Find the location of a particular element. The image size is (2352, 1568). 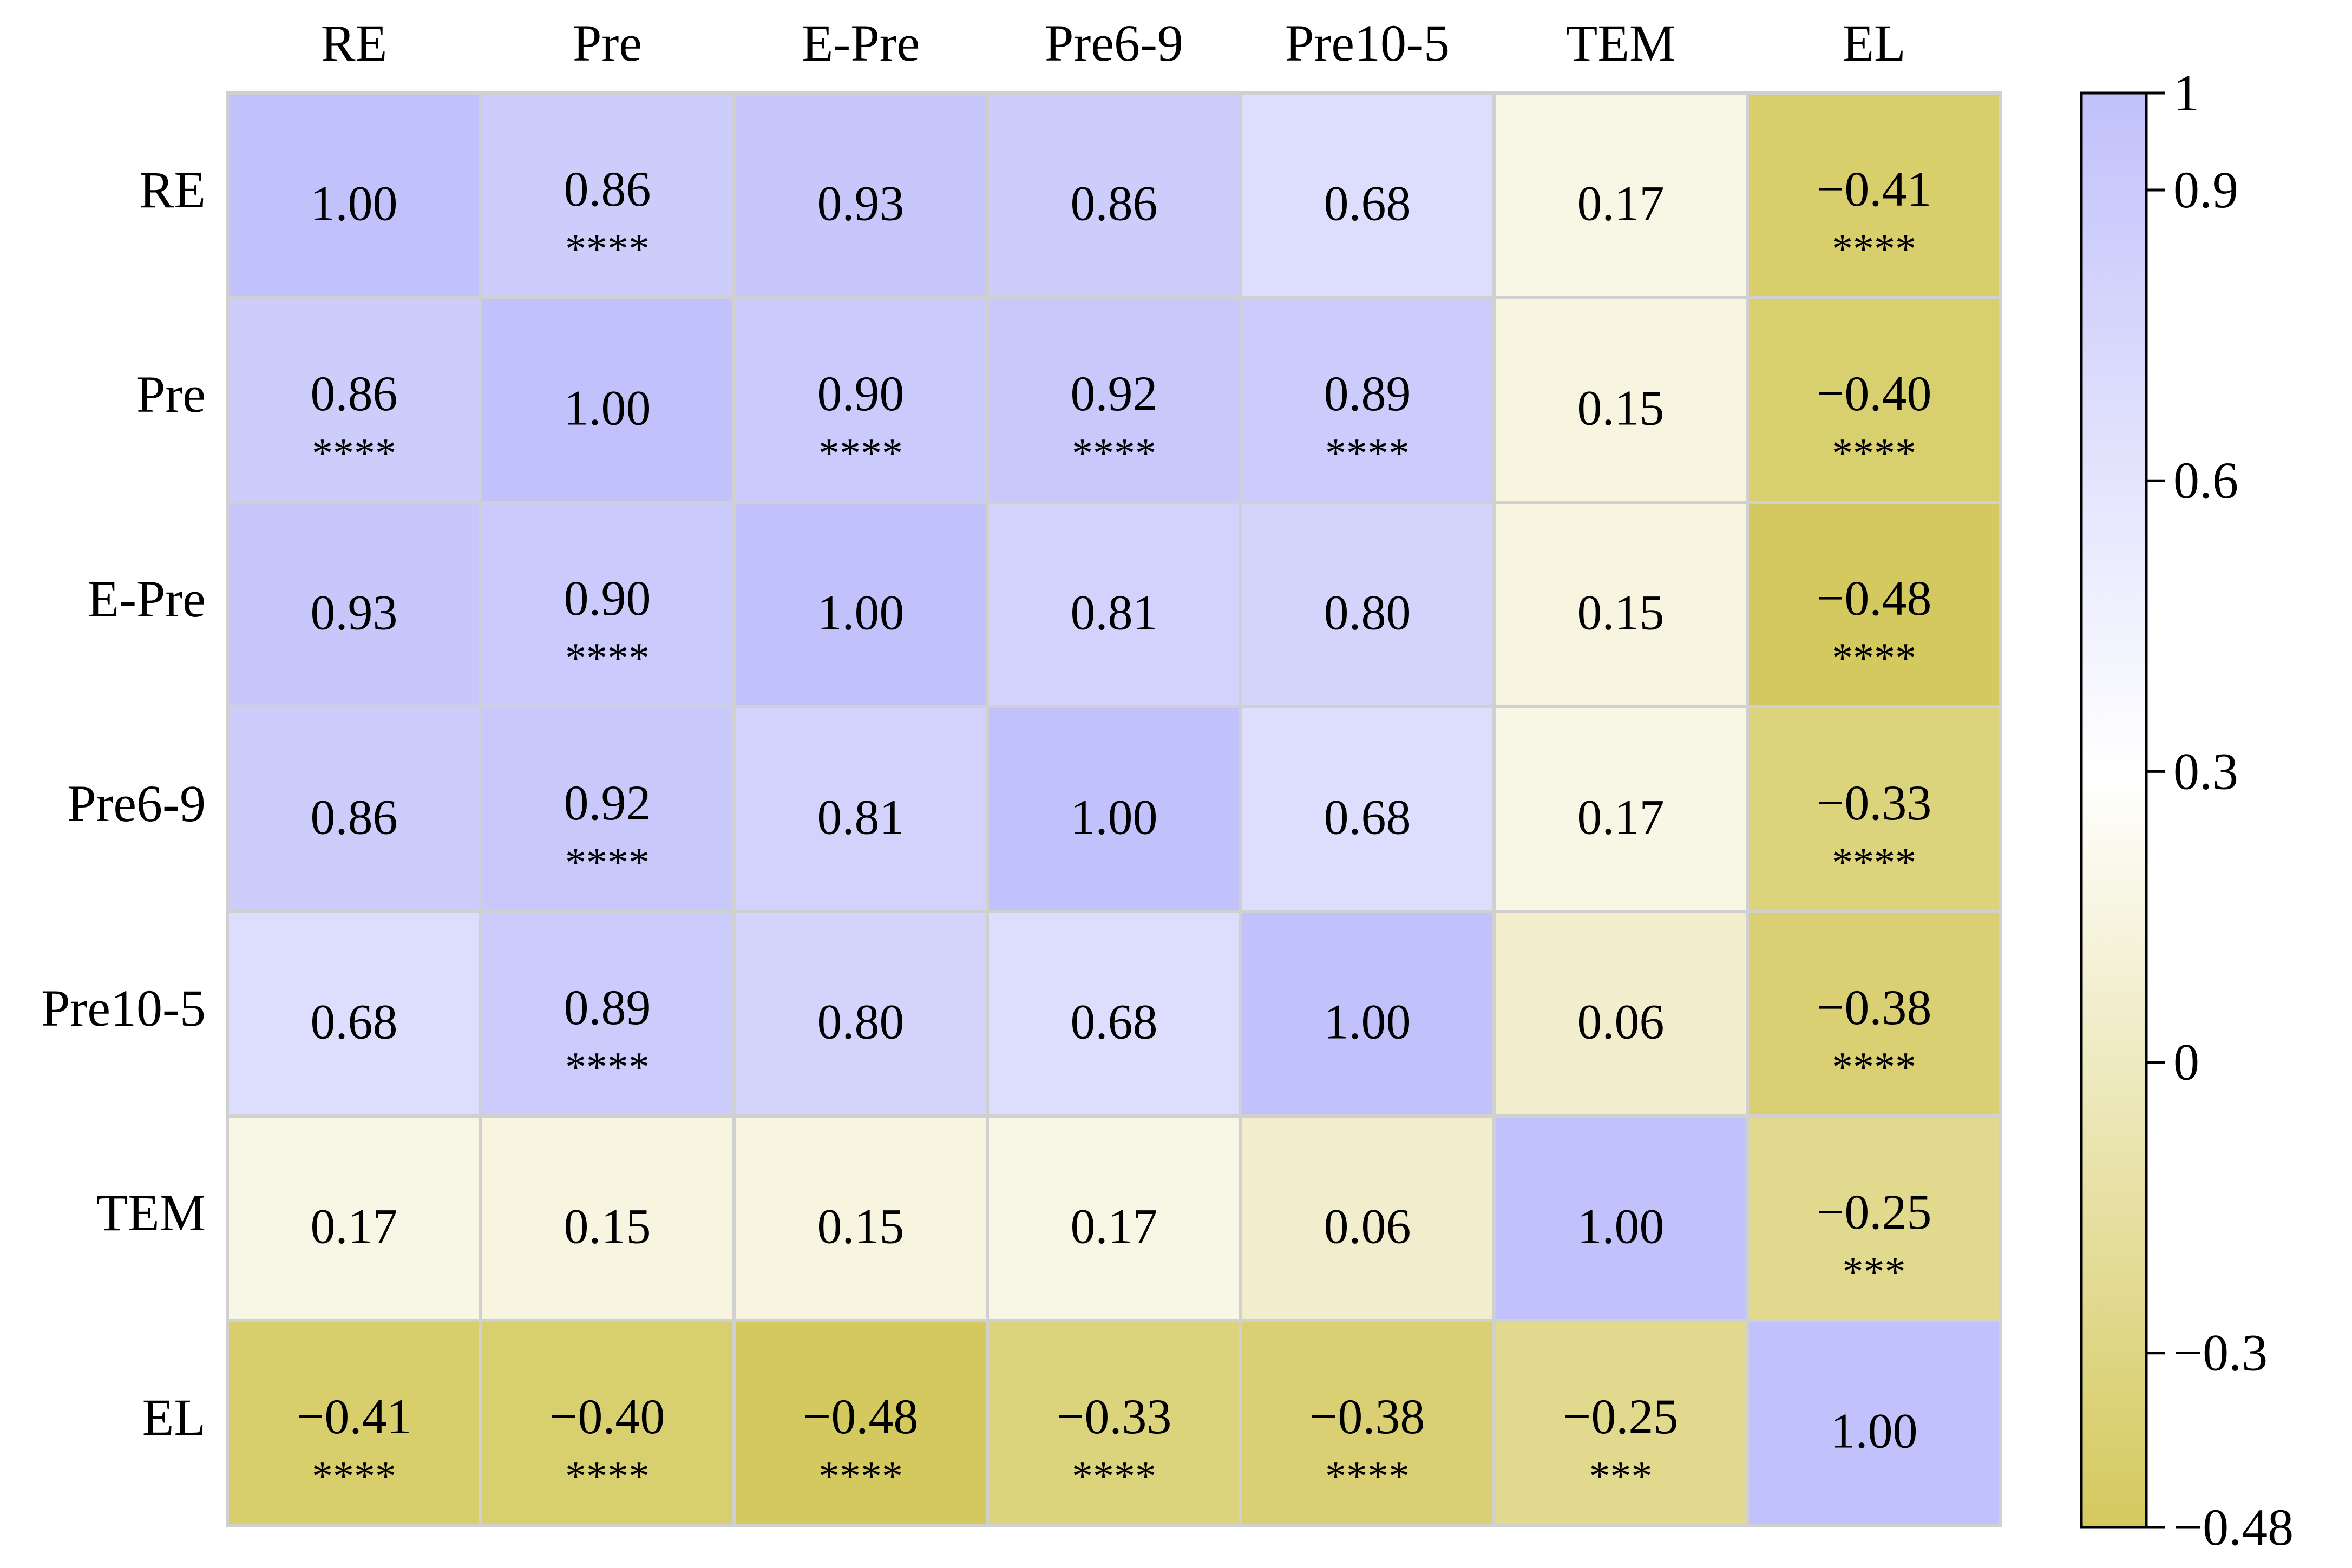

column-header: E-Pre is located at coordinates (861, 43).